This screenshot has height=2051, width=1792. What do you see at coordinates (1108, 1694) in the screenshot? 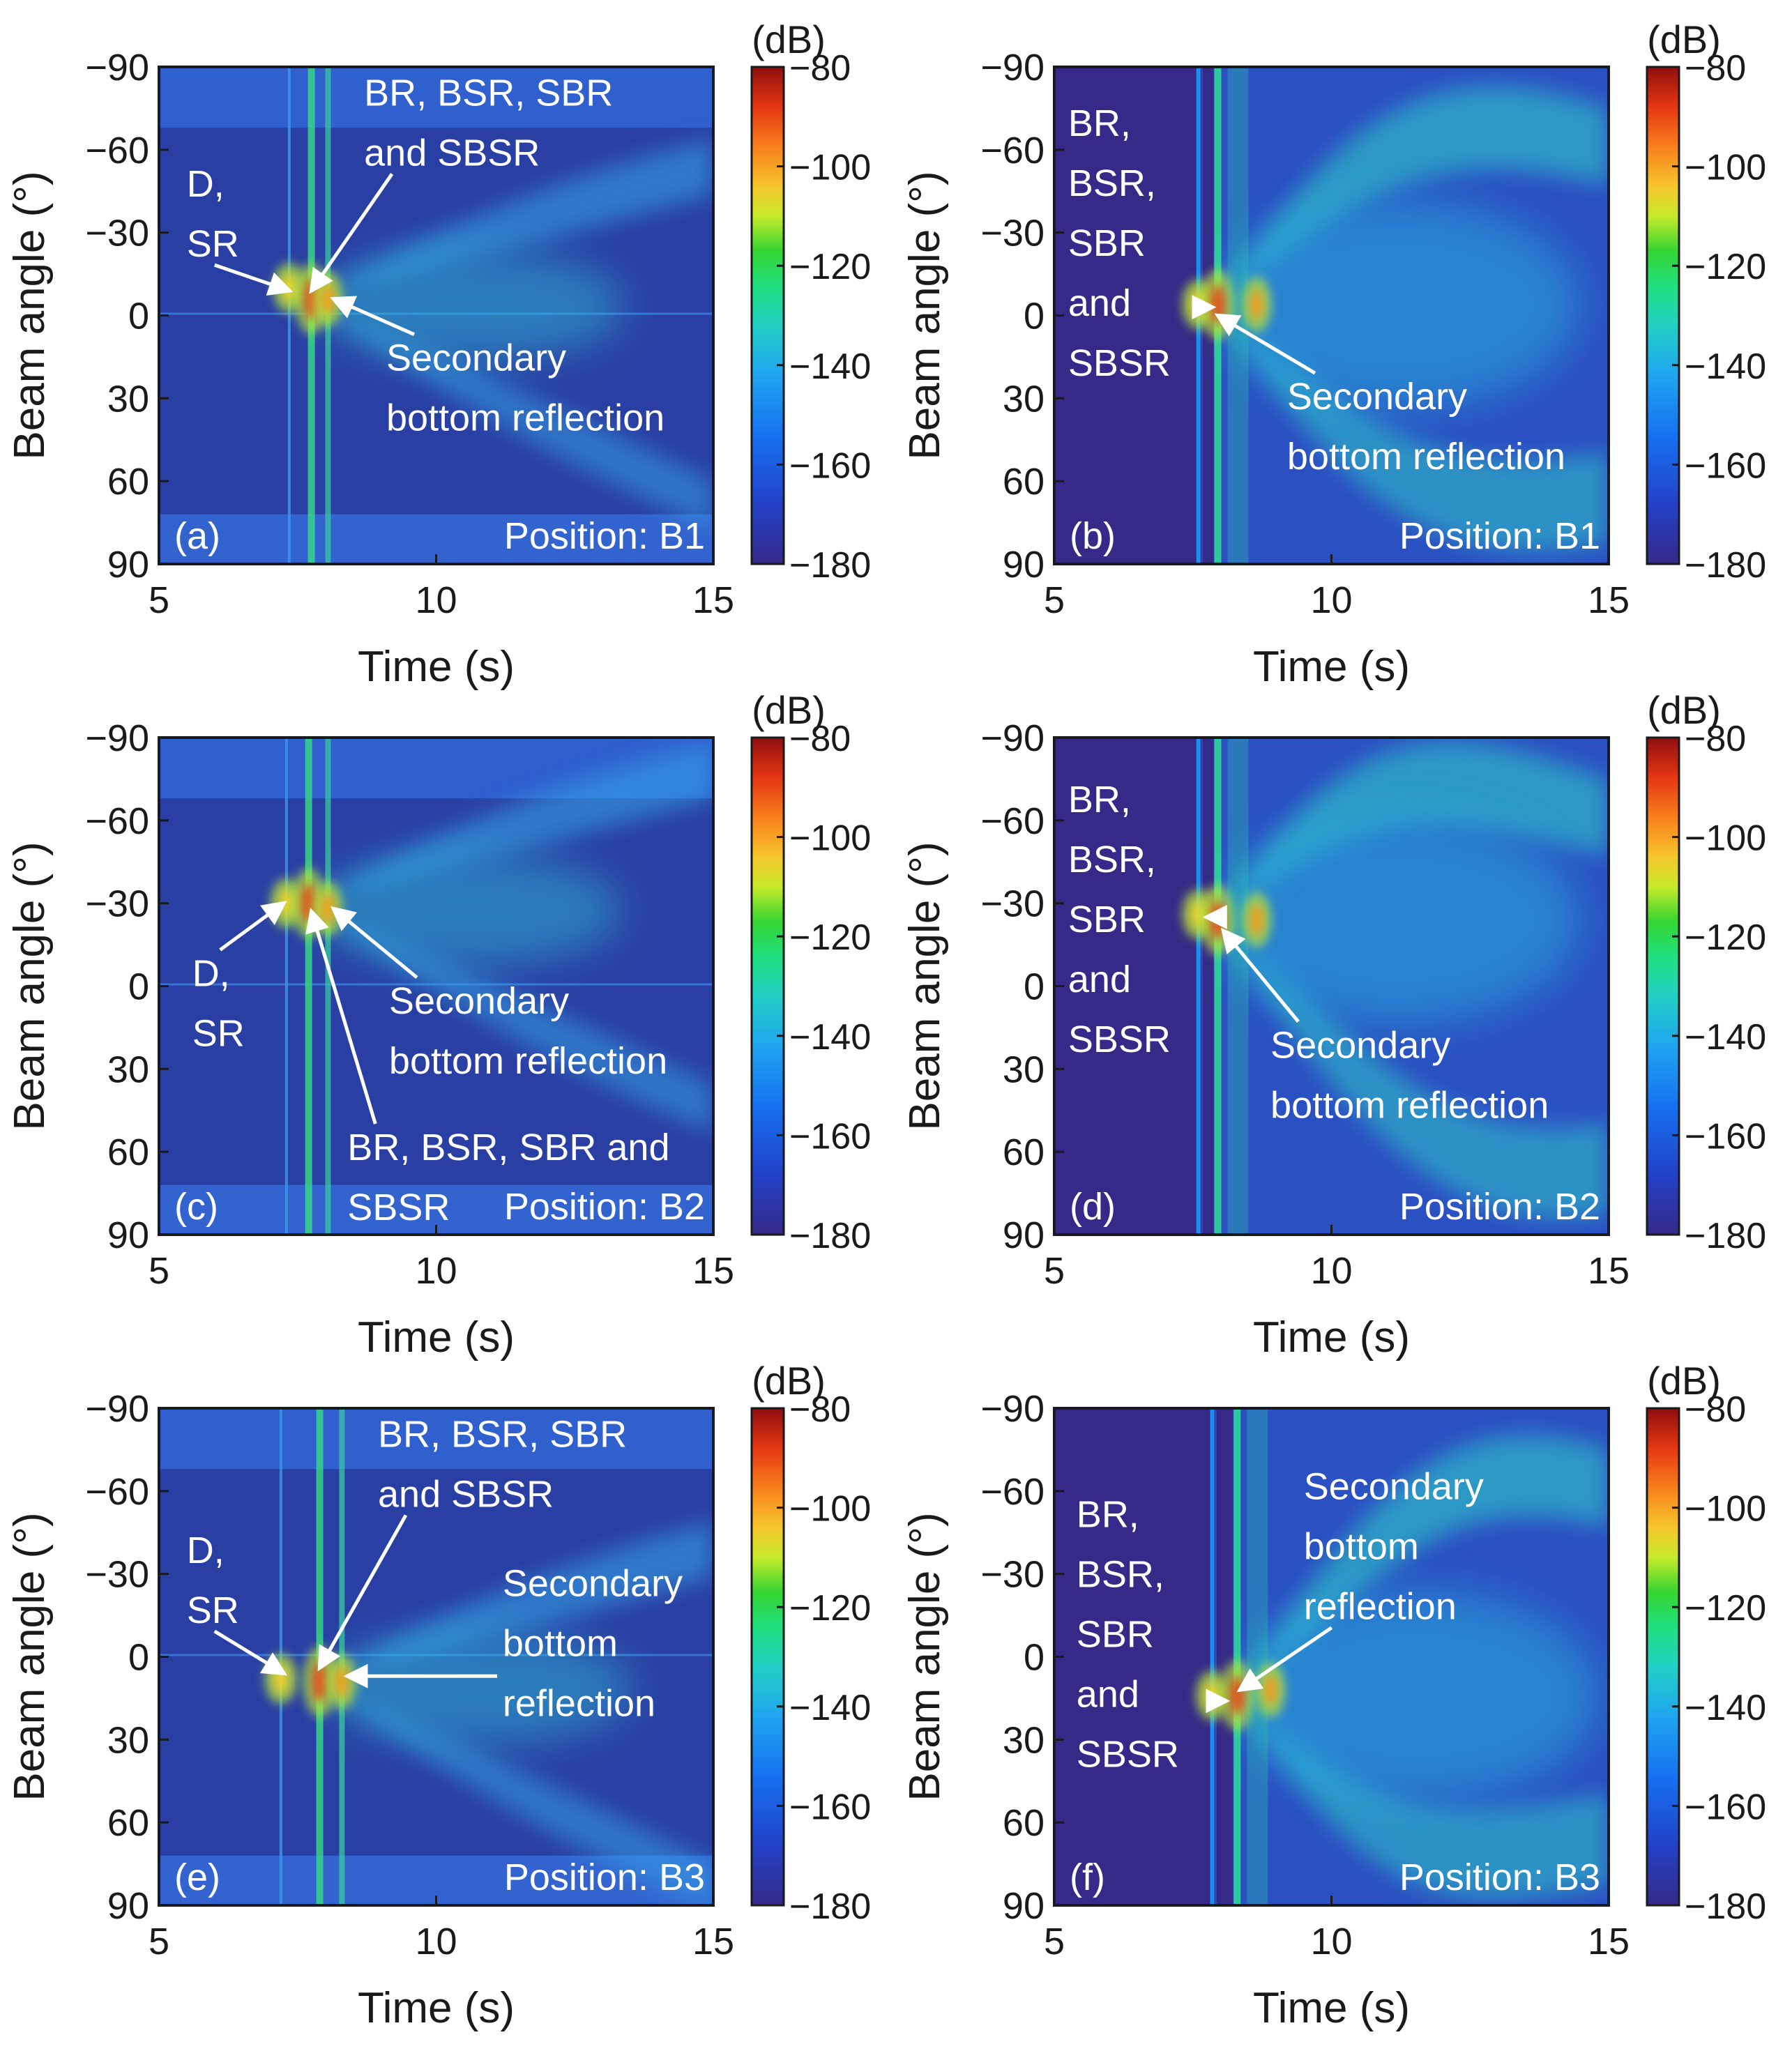
I see `annotation-text: and` at bounding box center [1108, 1694].